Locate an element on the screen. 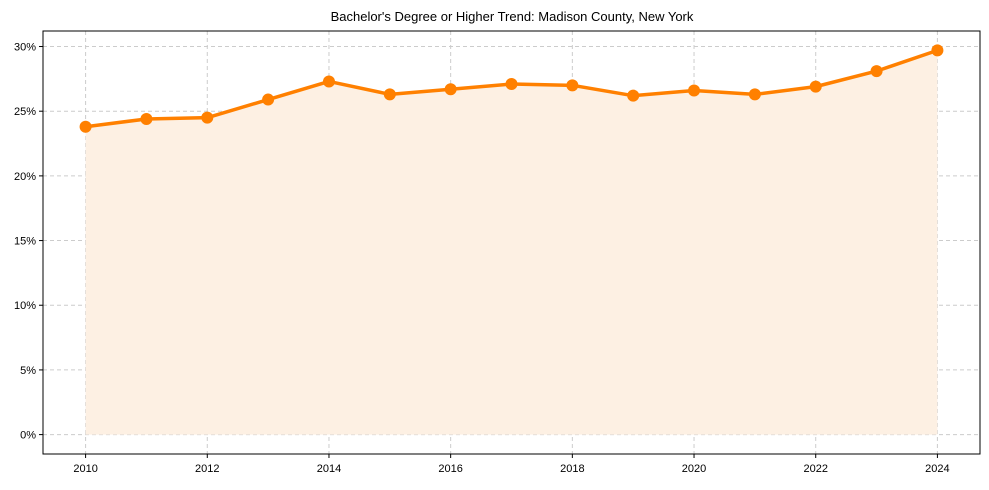  y-tick-label: 25% is located at coordinates (25, 112).